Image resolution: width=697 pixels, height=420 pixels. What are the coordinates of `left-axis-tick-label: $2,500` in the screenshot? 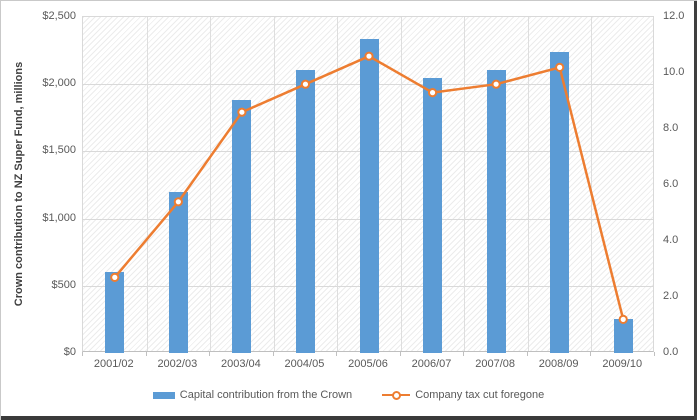 It's located at (59, 16).